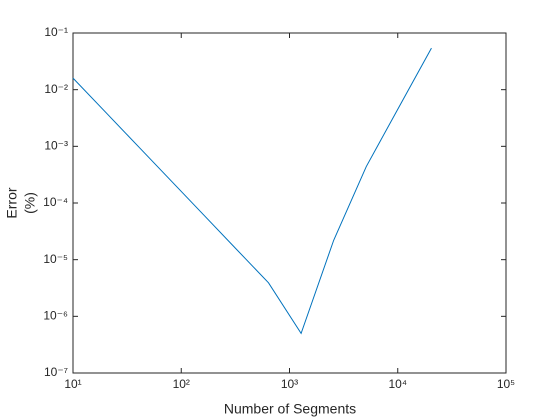  What do you see at coordinates (55, 259) in the screenshot?
I see `y-tick-label: 10⁻⁵` at bounding box center [55, 259].